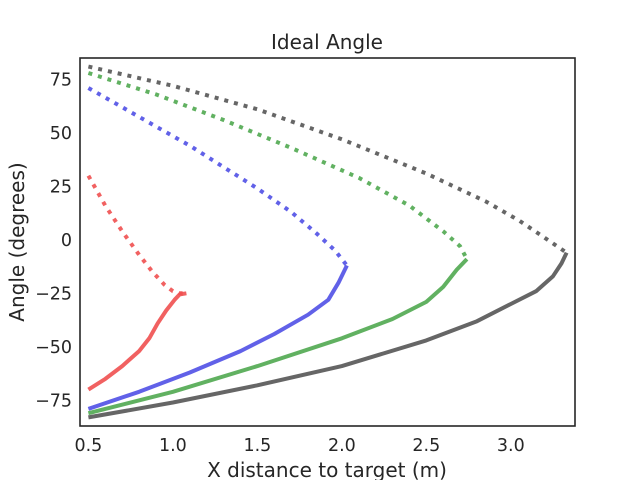 The height and width of the screenshot is (480, 640). I want to click on series-line-3-solid, so click(218, 337).